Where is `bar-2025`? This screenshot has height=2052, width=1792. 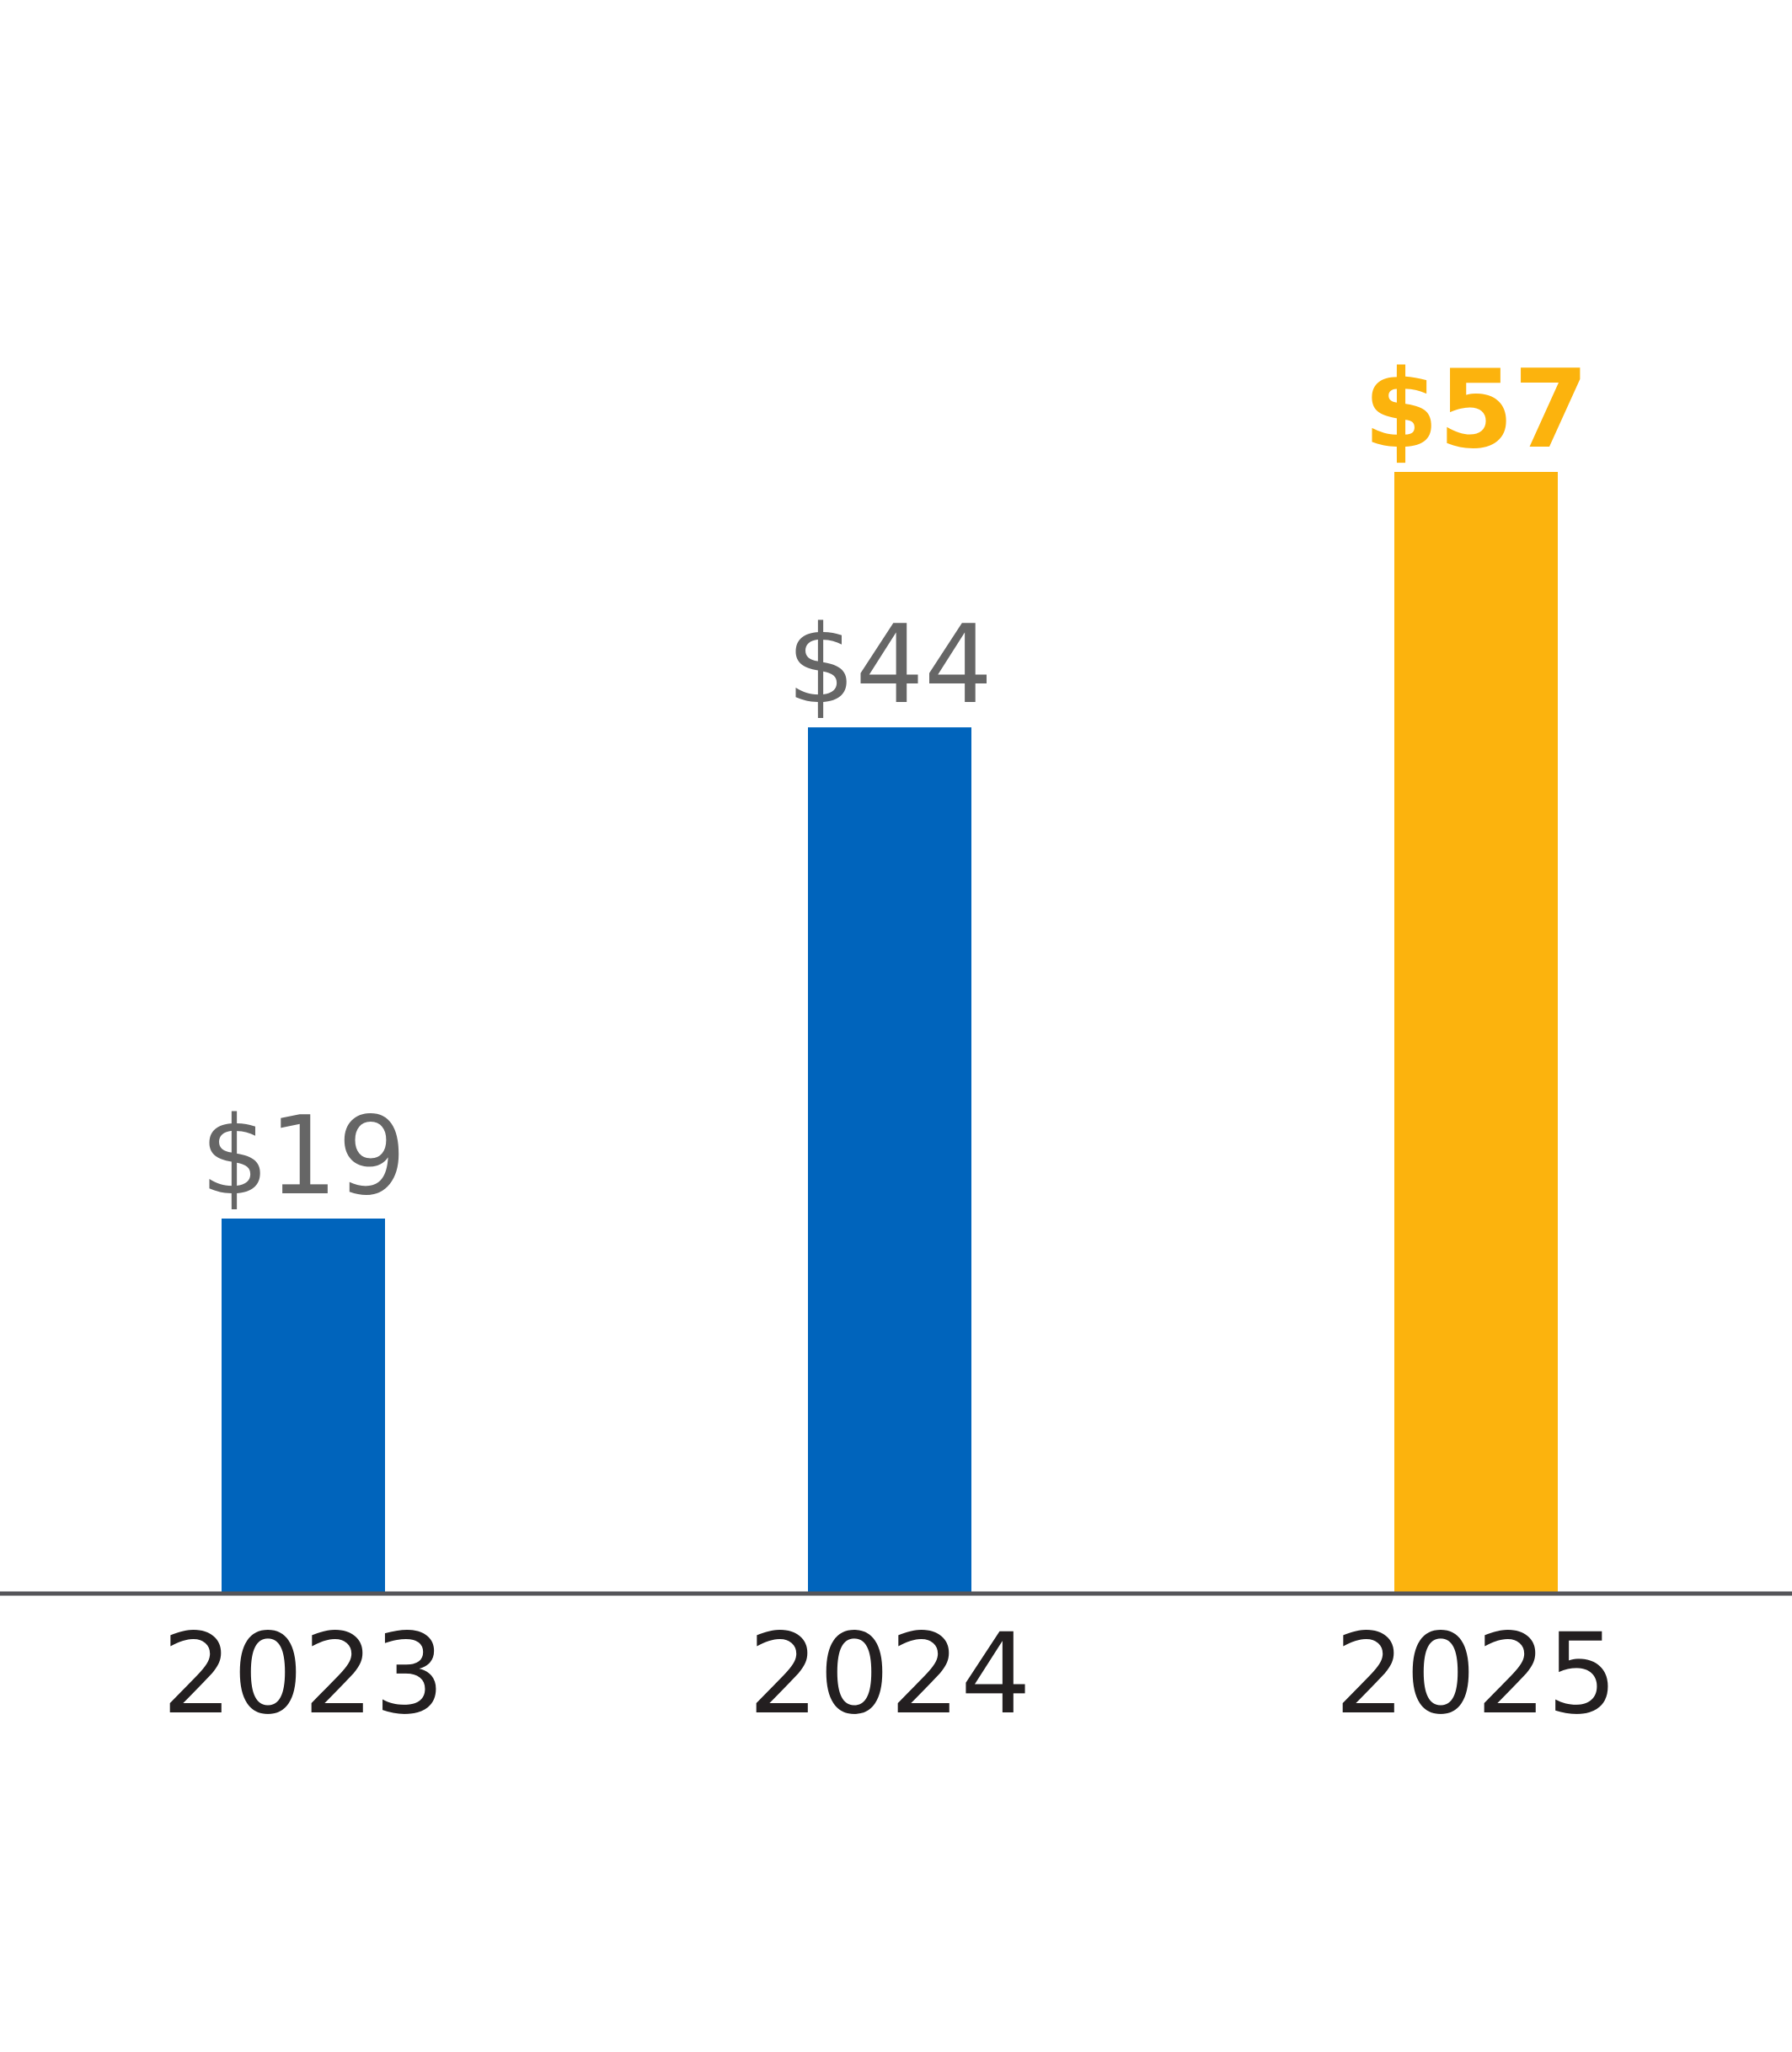
bar-2025 is located at coordinates (1476, 1032).